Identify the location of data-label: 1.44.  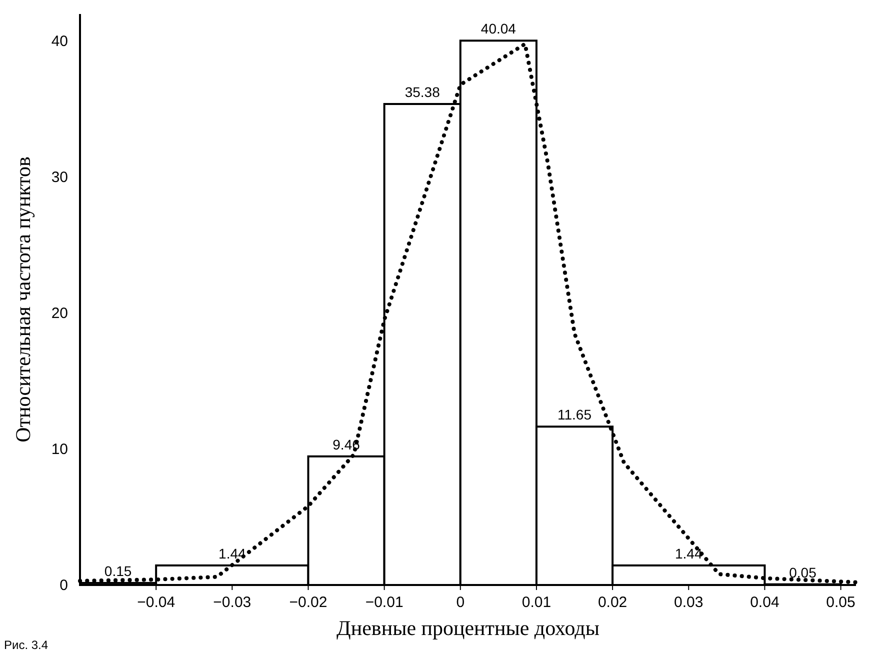
(688, 553).